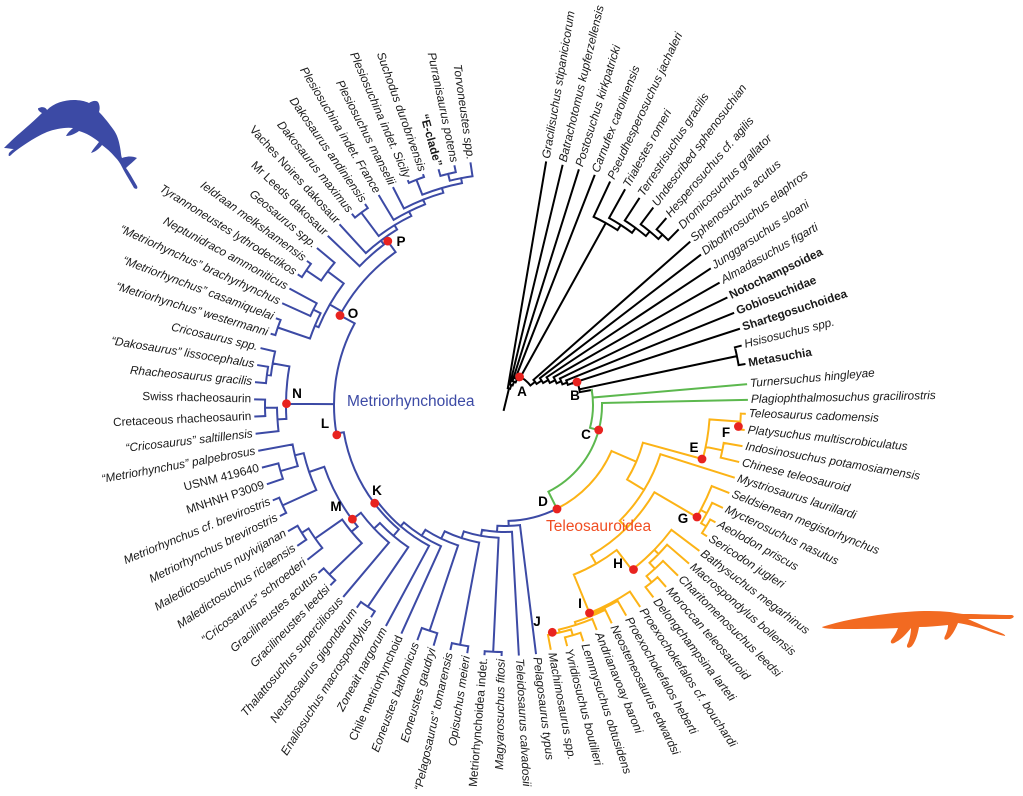 The width and height of the screenshot is (1023, 796). What do you see at coordinates (599, 526) in the screenshot?
I see `svg-text: Teleosauroidea` at bounding box center [599, 526].